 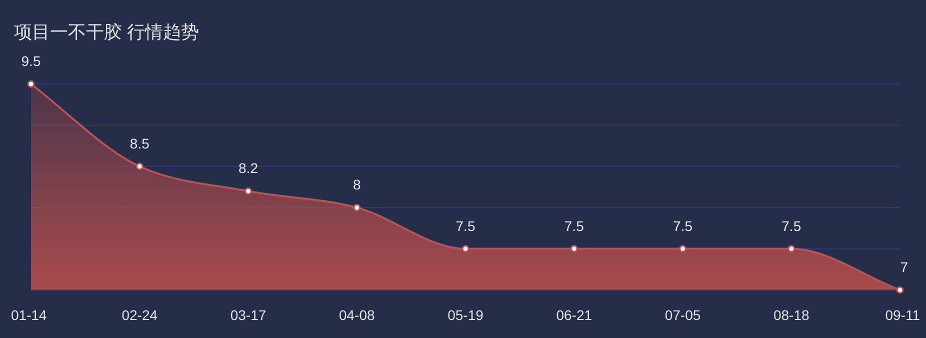 I want to click on data-label: 9.5, so click(x=31, y=61).